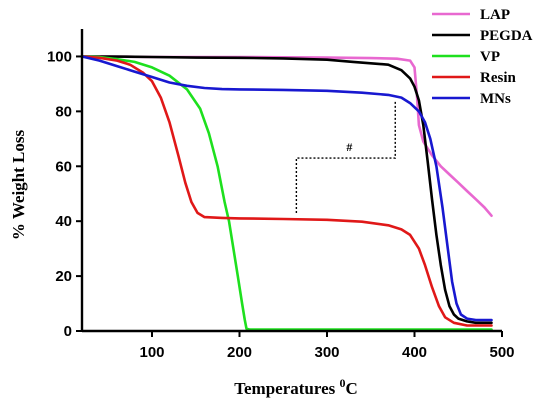 The width and height of the screenshot is (550, 406). What do you see at coordinates (506, 36) in the screenshot?
I see `legend-label-pegda: PEGDA` at bounding box center [506, 36].